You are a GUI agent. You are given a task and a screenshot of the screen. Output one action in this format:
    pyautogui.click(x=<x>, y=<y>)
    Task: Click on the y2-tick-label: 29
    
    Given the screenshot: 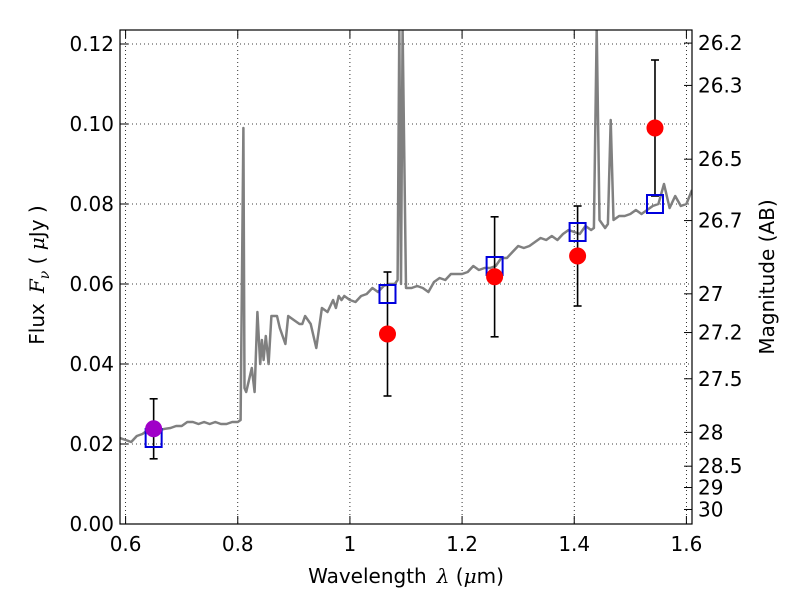 What is the action you would take?
    pyautogui.click(x=710, y=488)
    